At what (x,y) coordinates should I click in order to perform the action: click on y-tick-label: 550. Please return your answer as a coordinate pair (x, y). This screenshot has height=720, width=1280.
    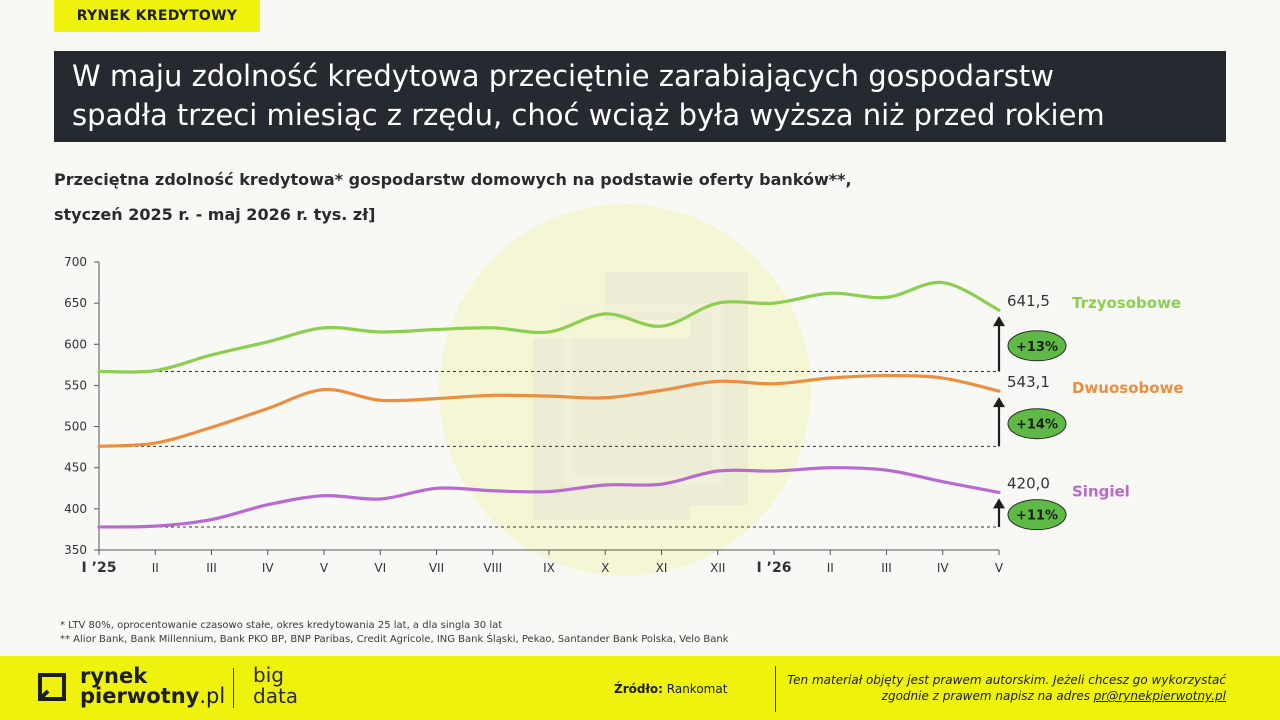
    Looking at the image, I should click on (75, 385).